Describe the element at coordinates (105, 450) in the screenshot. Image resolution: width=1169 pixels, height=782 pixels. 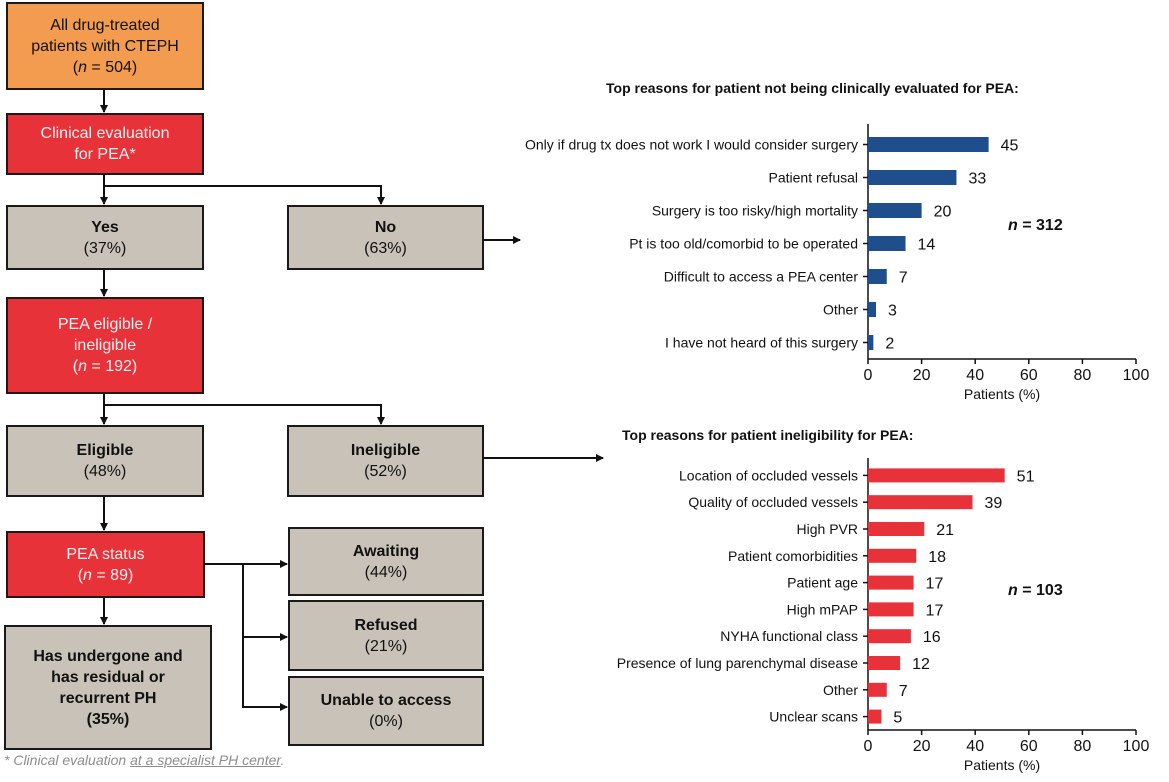
I see `eligible-label: Eligible` at that location.